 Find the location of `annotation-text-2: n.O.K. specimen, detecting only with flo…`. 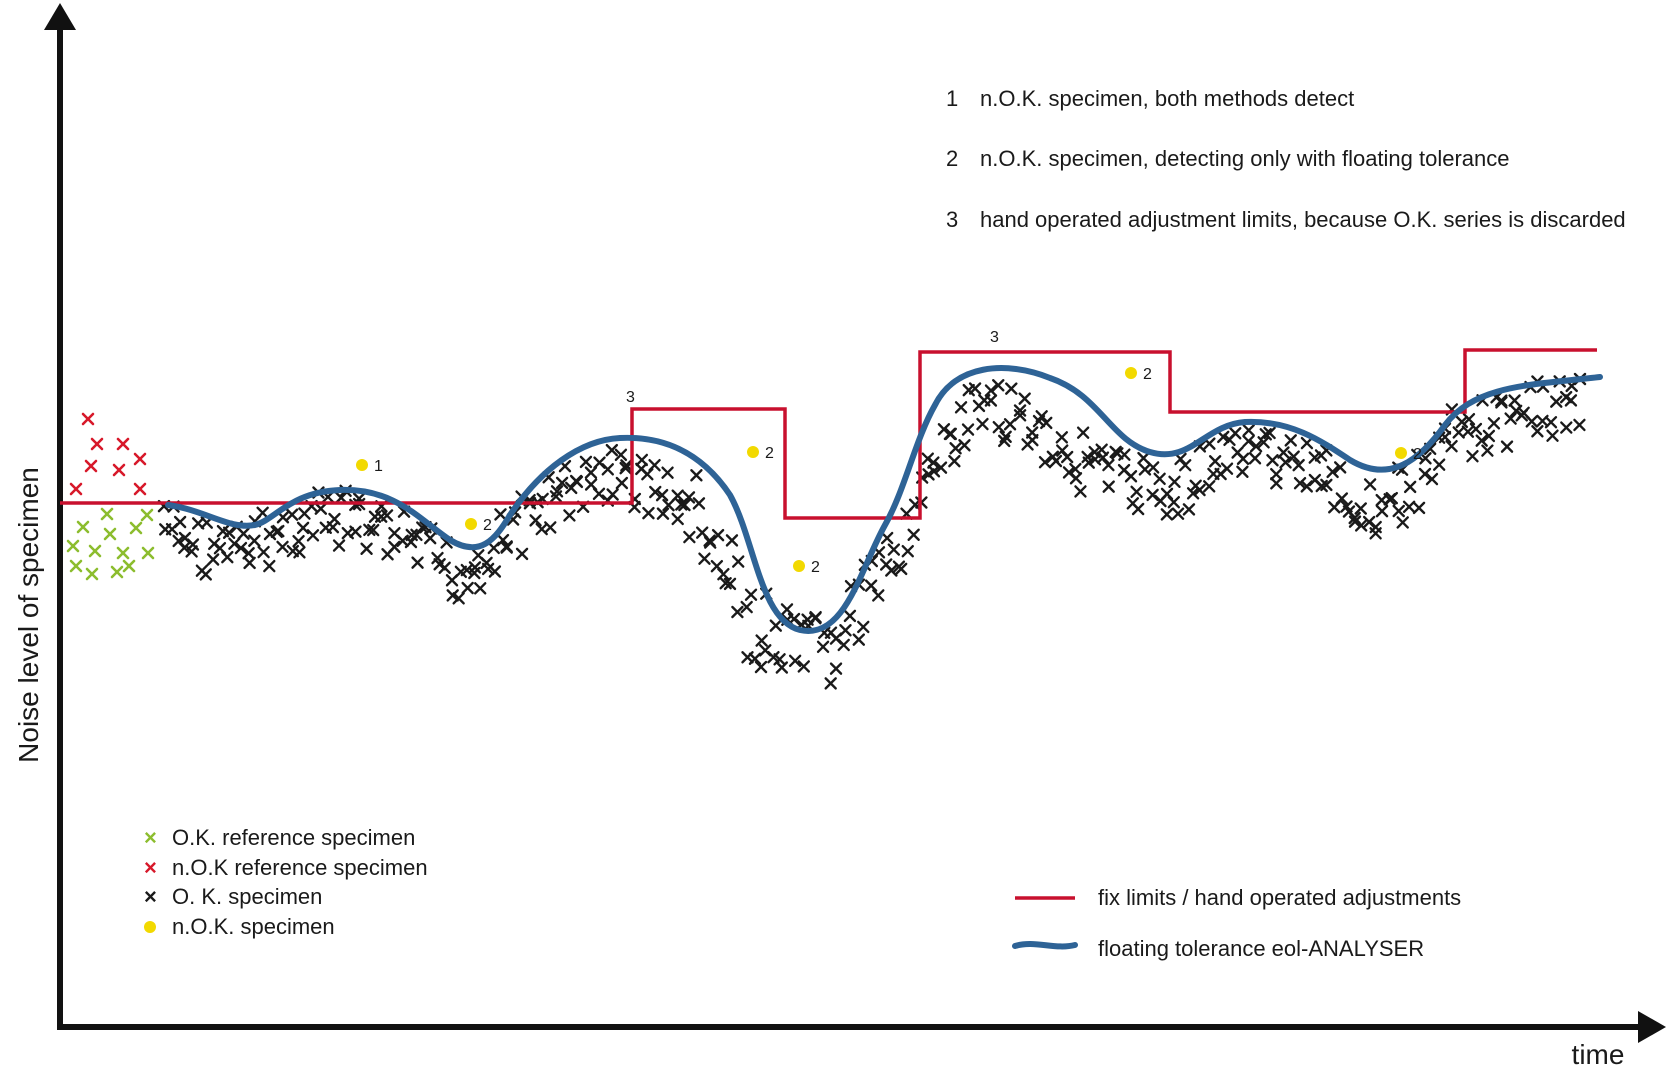

annotation-text-2: n.O.K. specimen, detecting only with flo… is located at coordinates (1245, 158).